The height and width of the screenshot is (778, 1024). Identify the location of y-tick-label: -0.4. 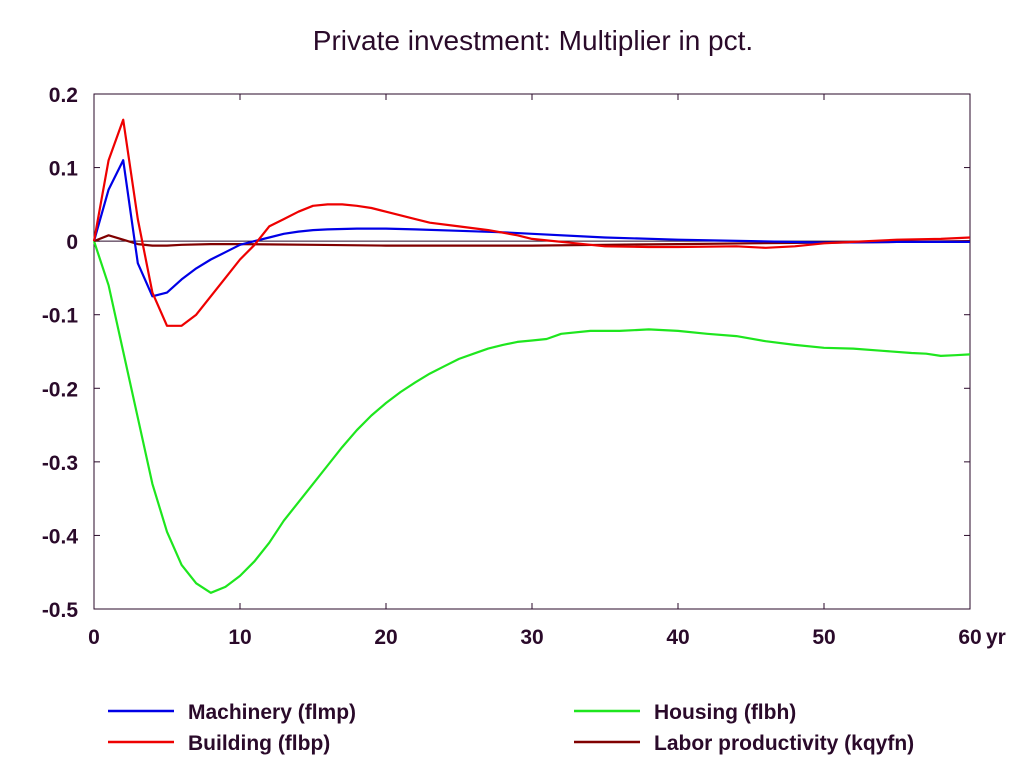
(60, 536).